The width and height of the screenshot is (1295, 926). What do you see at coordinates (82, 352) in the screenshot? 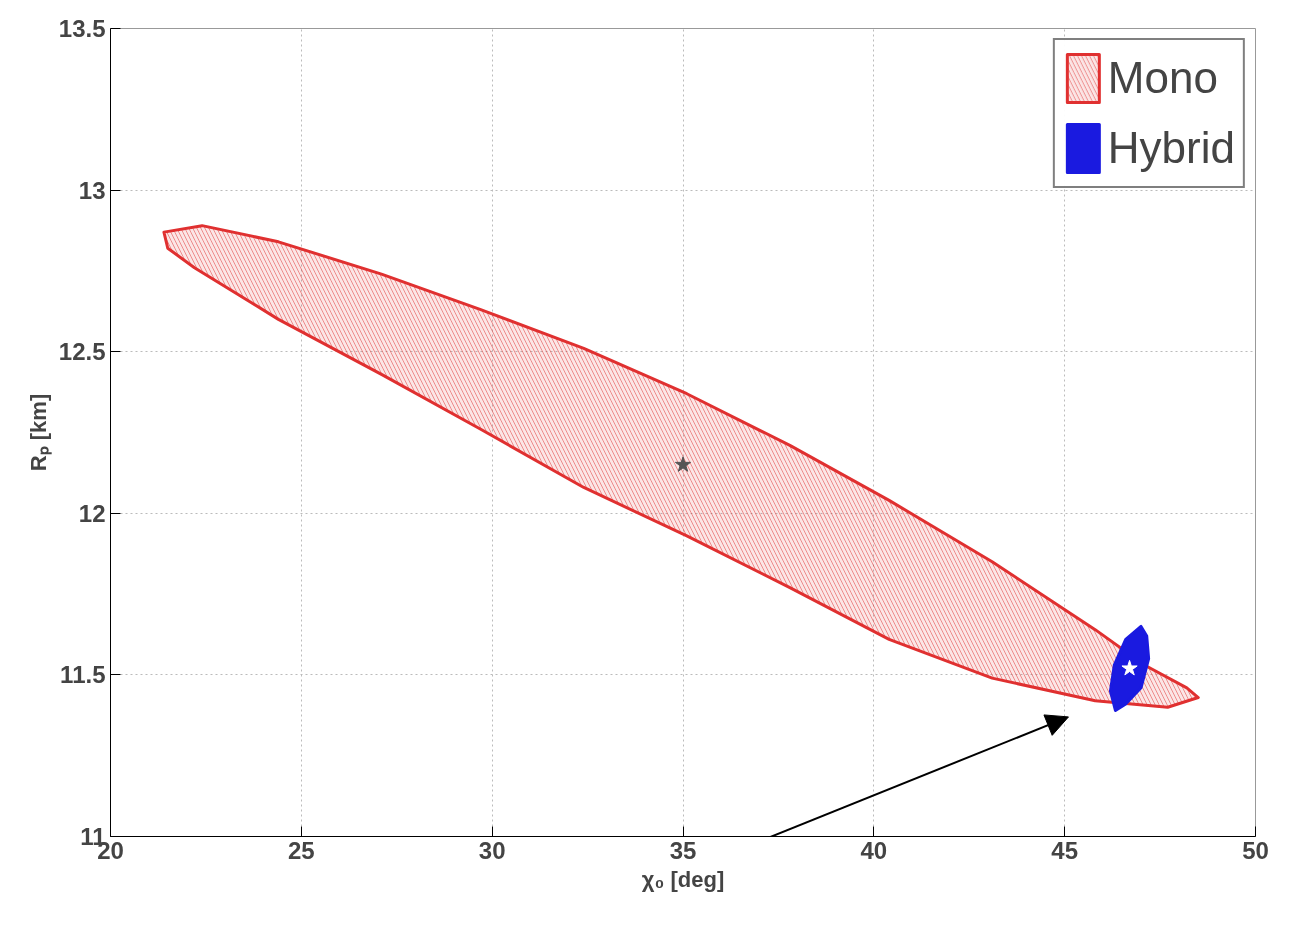
I see `y-tick-label: 12.5` at bounding box center [82, 352].